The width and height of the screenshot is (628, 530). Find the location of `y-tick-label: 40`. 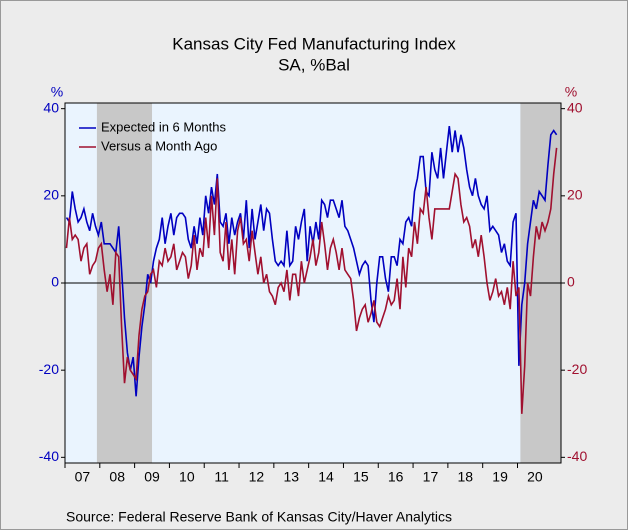

y-tick-label: 40 is located at coordinates (51, 107).